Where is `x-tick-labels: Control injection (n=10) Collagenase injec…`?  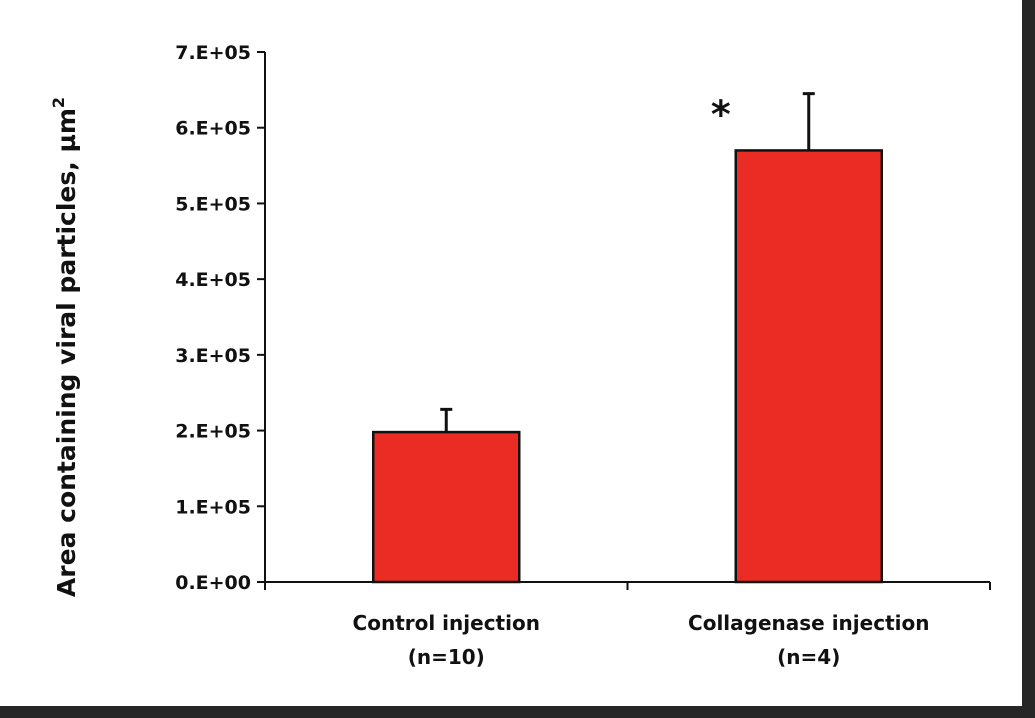 x-tick-labels: Control injection (n=10) Collagenase injec… is located at coordinates (641, 640).